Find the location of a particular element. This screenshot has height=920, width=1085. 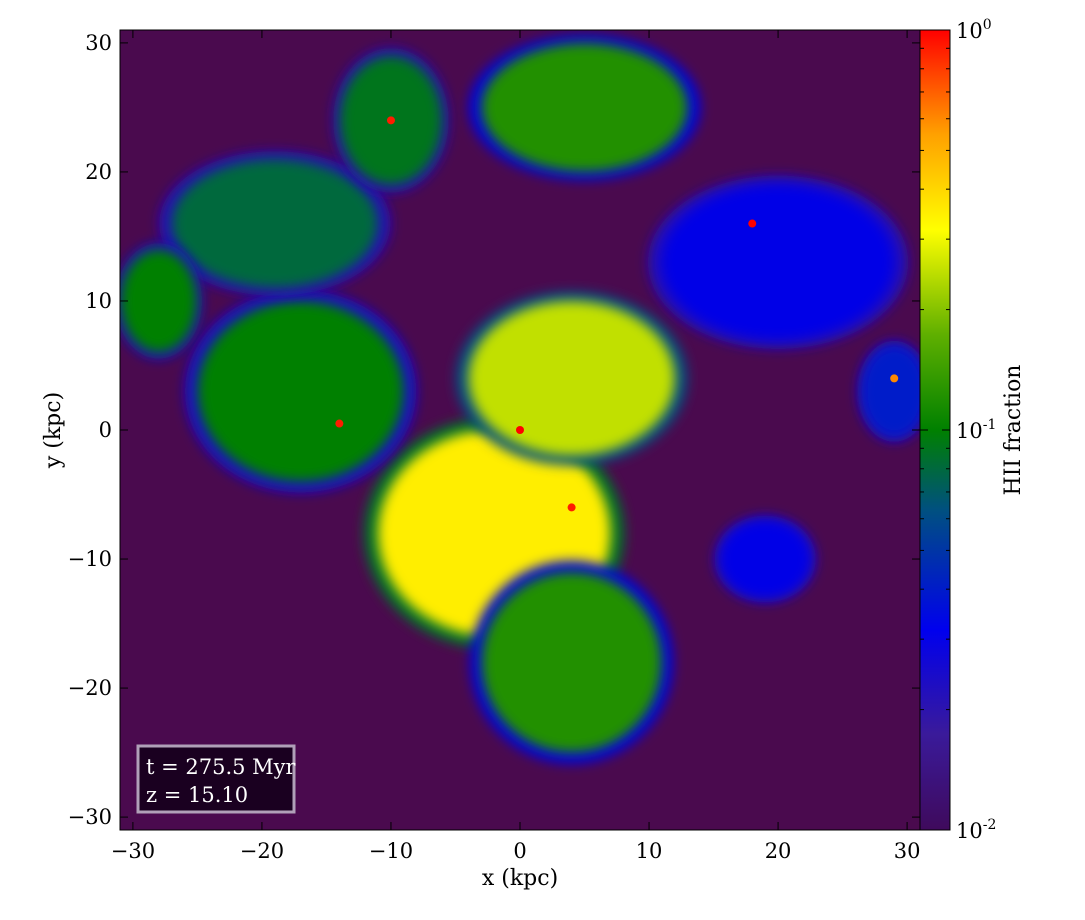

colorbar-tick-label: 10⁻¹ is located at coordinates (976, 430).